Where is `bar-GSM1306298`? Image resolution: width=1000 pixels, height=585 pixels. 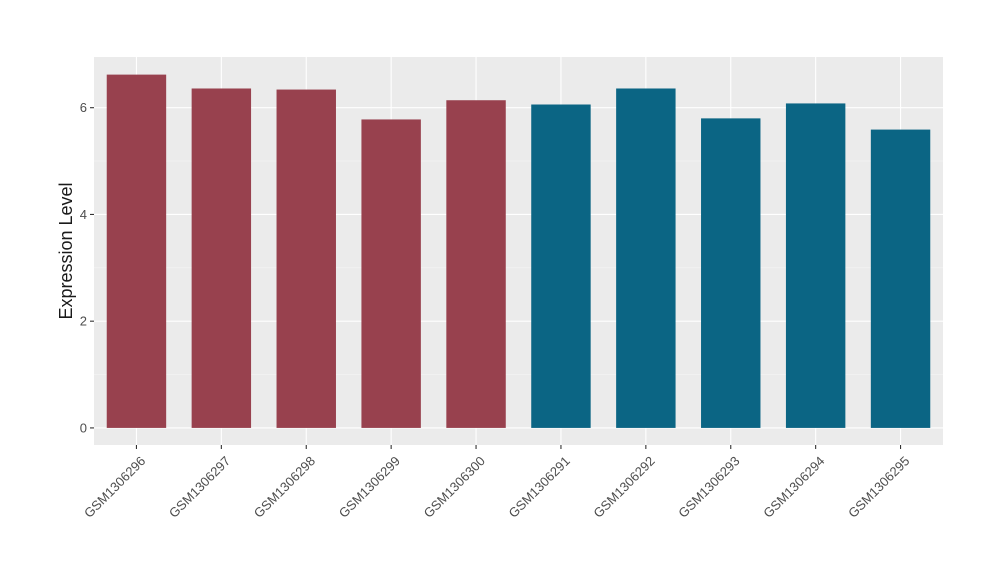
bar-GSM1306298 is located at coordinates (306, 258).